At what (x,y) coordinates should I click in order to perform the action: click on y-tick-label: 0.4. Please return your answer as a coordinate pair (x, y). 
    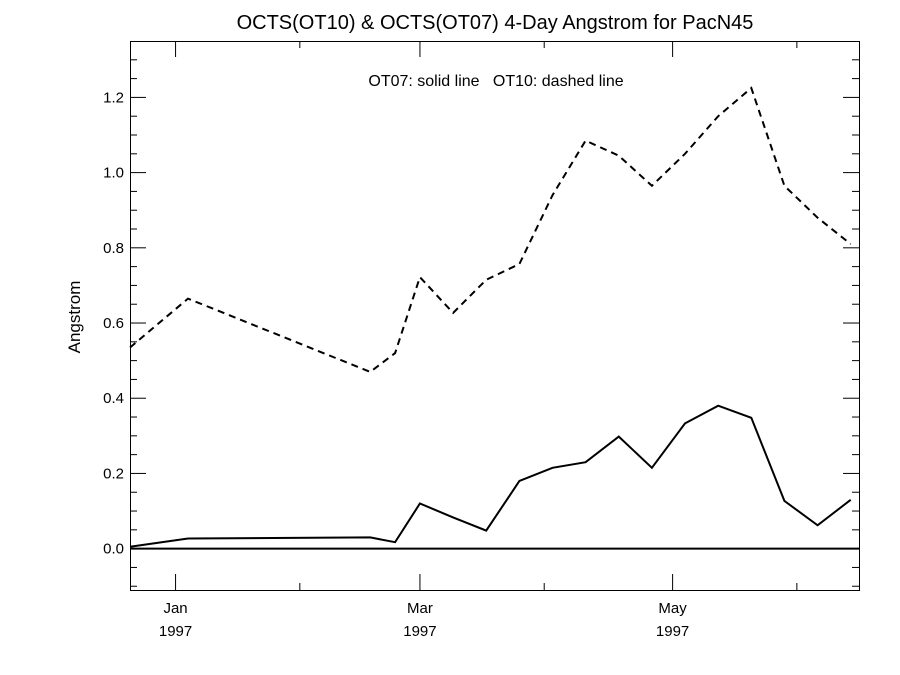
    Looking at the image, I should click on (113, 398).